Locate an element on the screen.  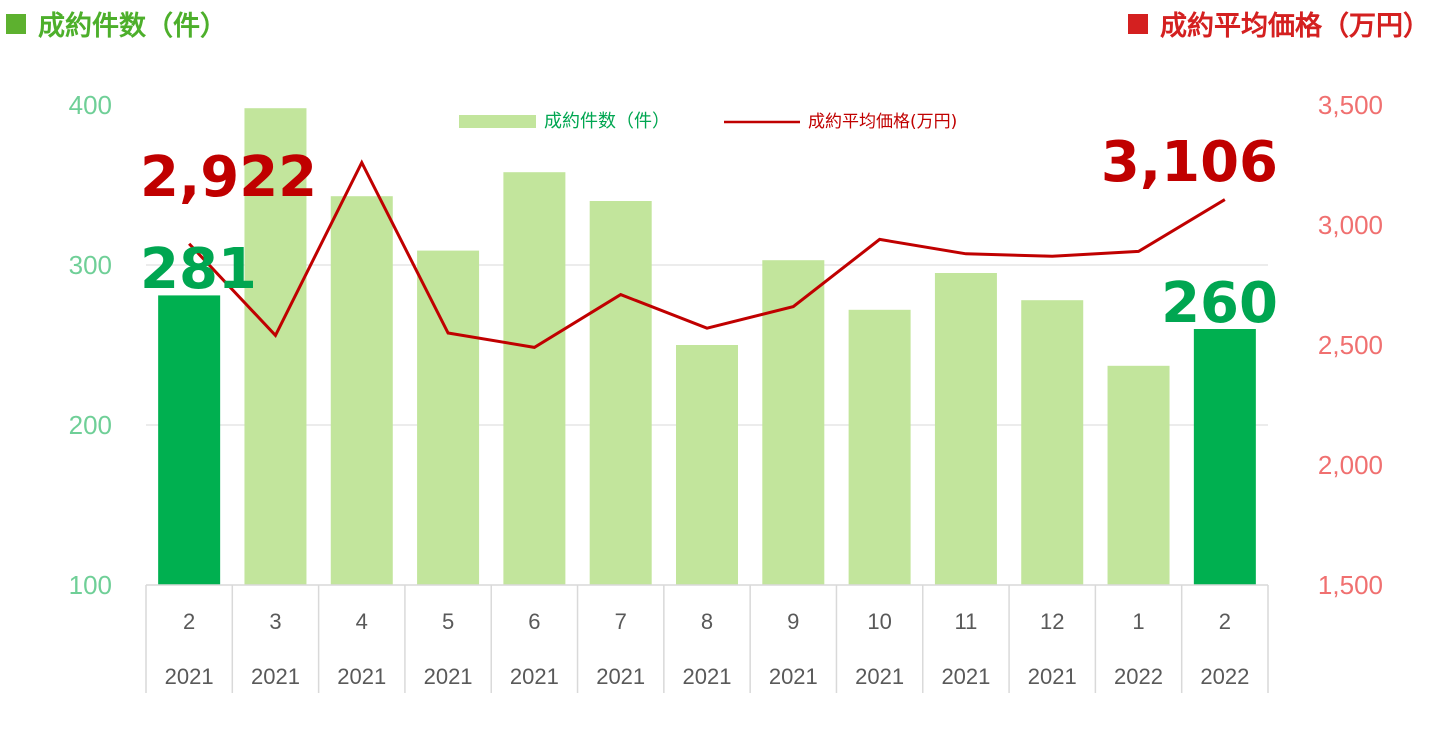
x-month-label: 10 is located at coordinates (879, 621).